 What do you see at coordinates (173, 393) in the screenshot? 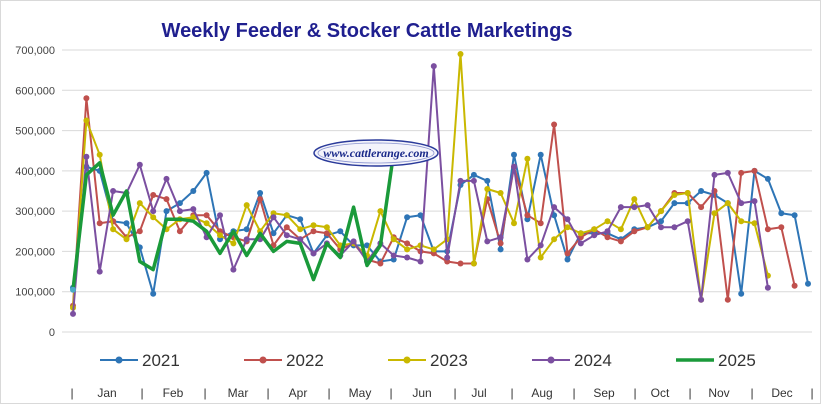
I see `x-tick-label: Feb` at bounding box center [173, 393].